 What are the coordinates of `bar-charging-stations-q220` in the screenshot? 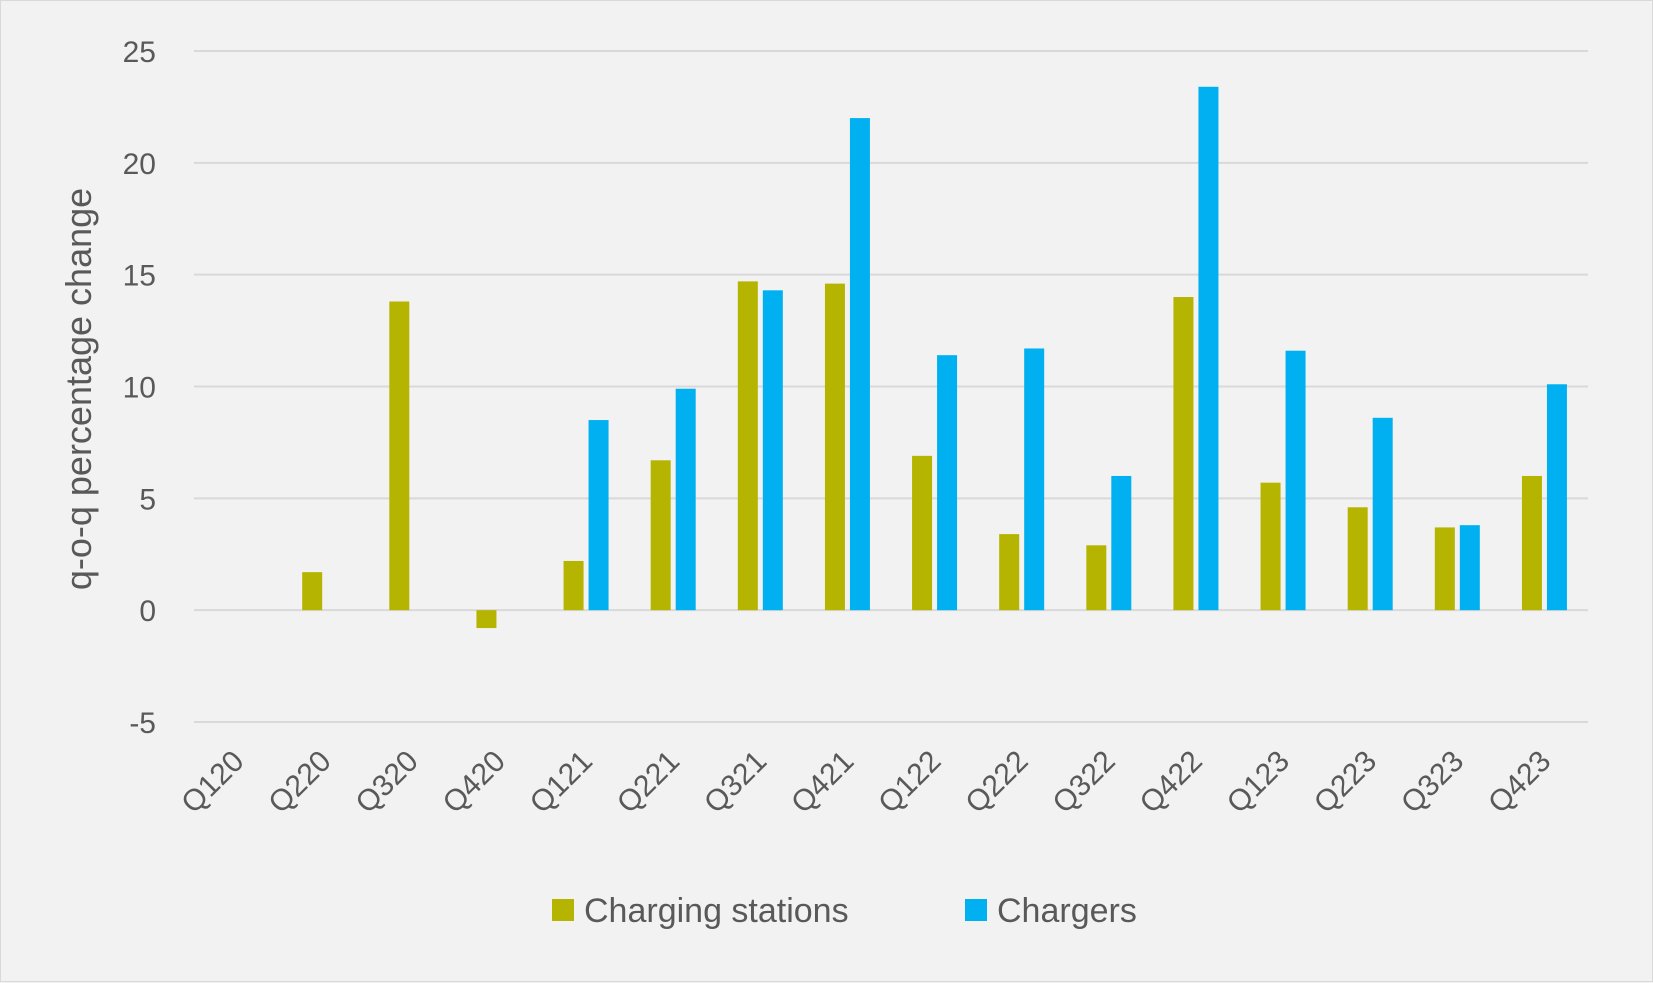 It's located at (312, 591).